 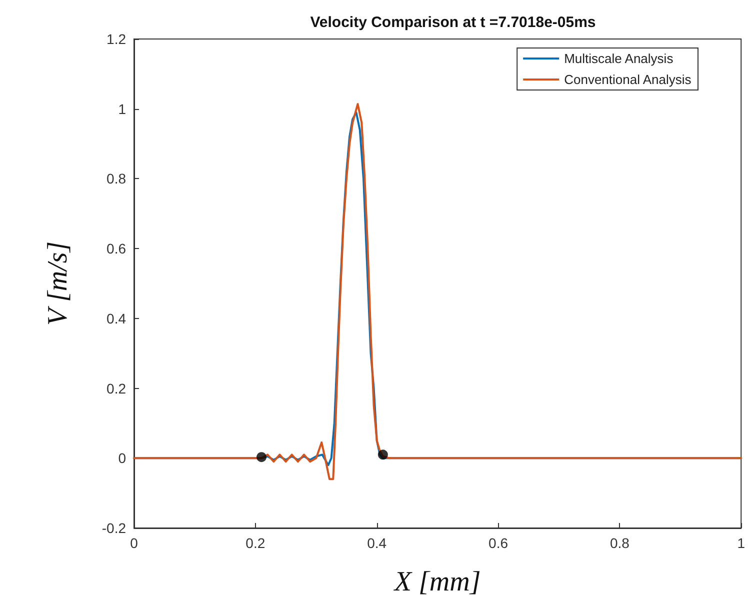 I want to click on chart-title: Velocity Comparison at t =7.7018e-05ms, so click(x=453, y=22).